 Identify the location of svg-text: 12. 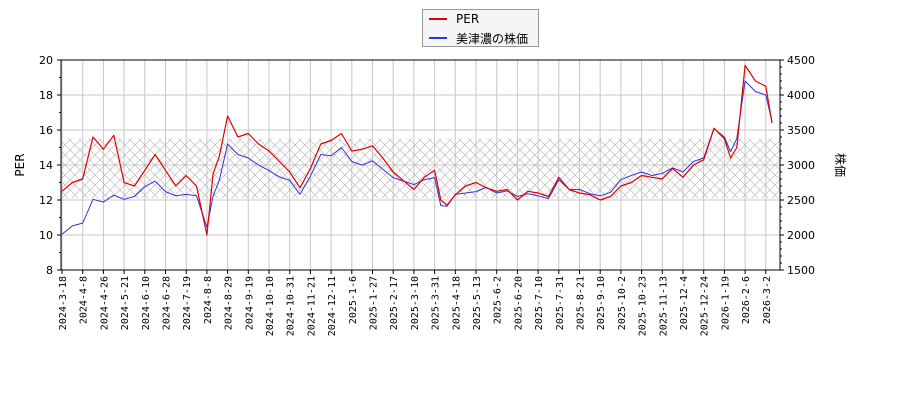
(46, 200).